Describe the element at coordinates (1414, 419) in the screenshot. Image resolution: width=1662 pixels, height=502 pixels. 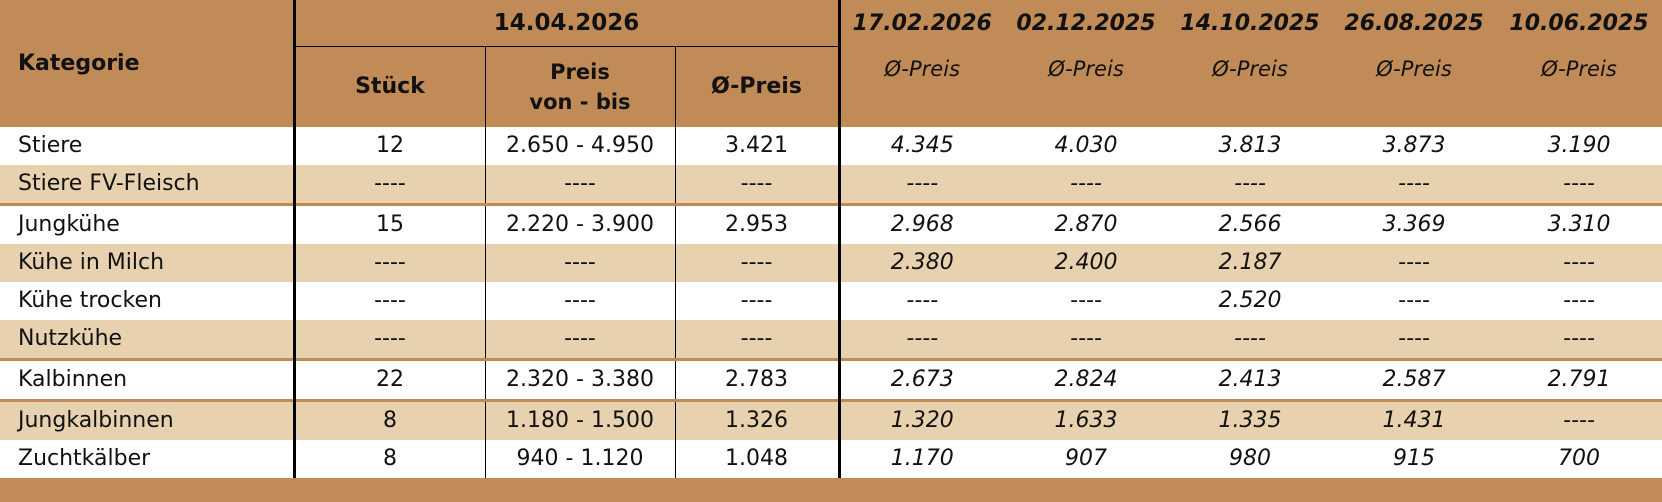
I see `history-avg-cell: 1.431` at that location.